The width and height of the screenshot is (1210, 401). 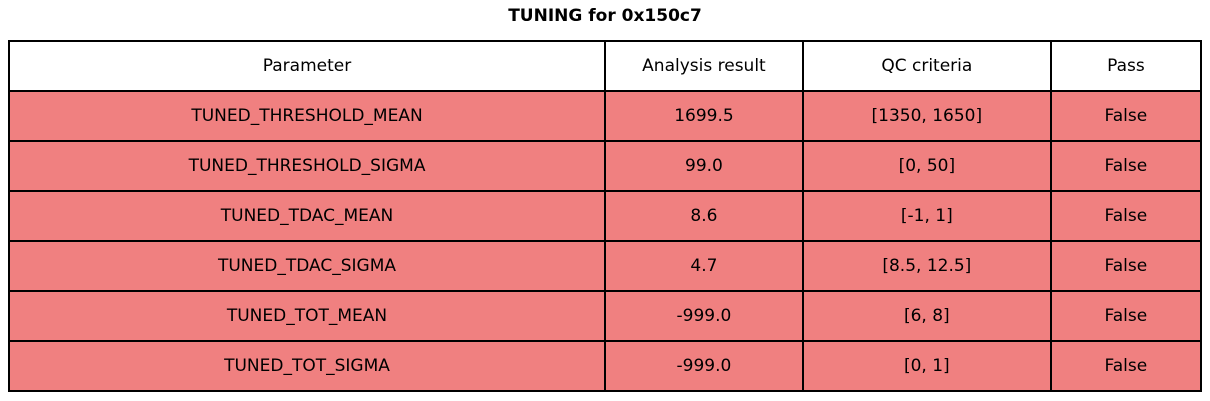 I want to click on table-row: TUNED_TDAC_SIGMA 4.7 [8.5, 12.5] False, so click(x=605, y=266).